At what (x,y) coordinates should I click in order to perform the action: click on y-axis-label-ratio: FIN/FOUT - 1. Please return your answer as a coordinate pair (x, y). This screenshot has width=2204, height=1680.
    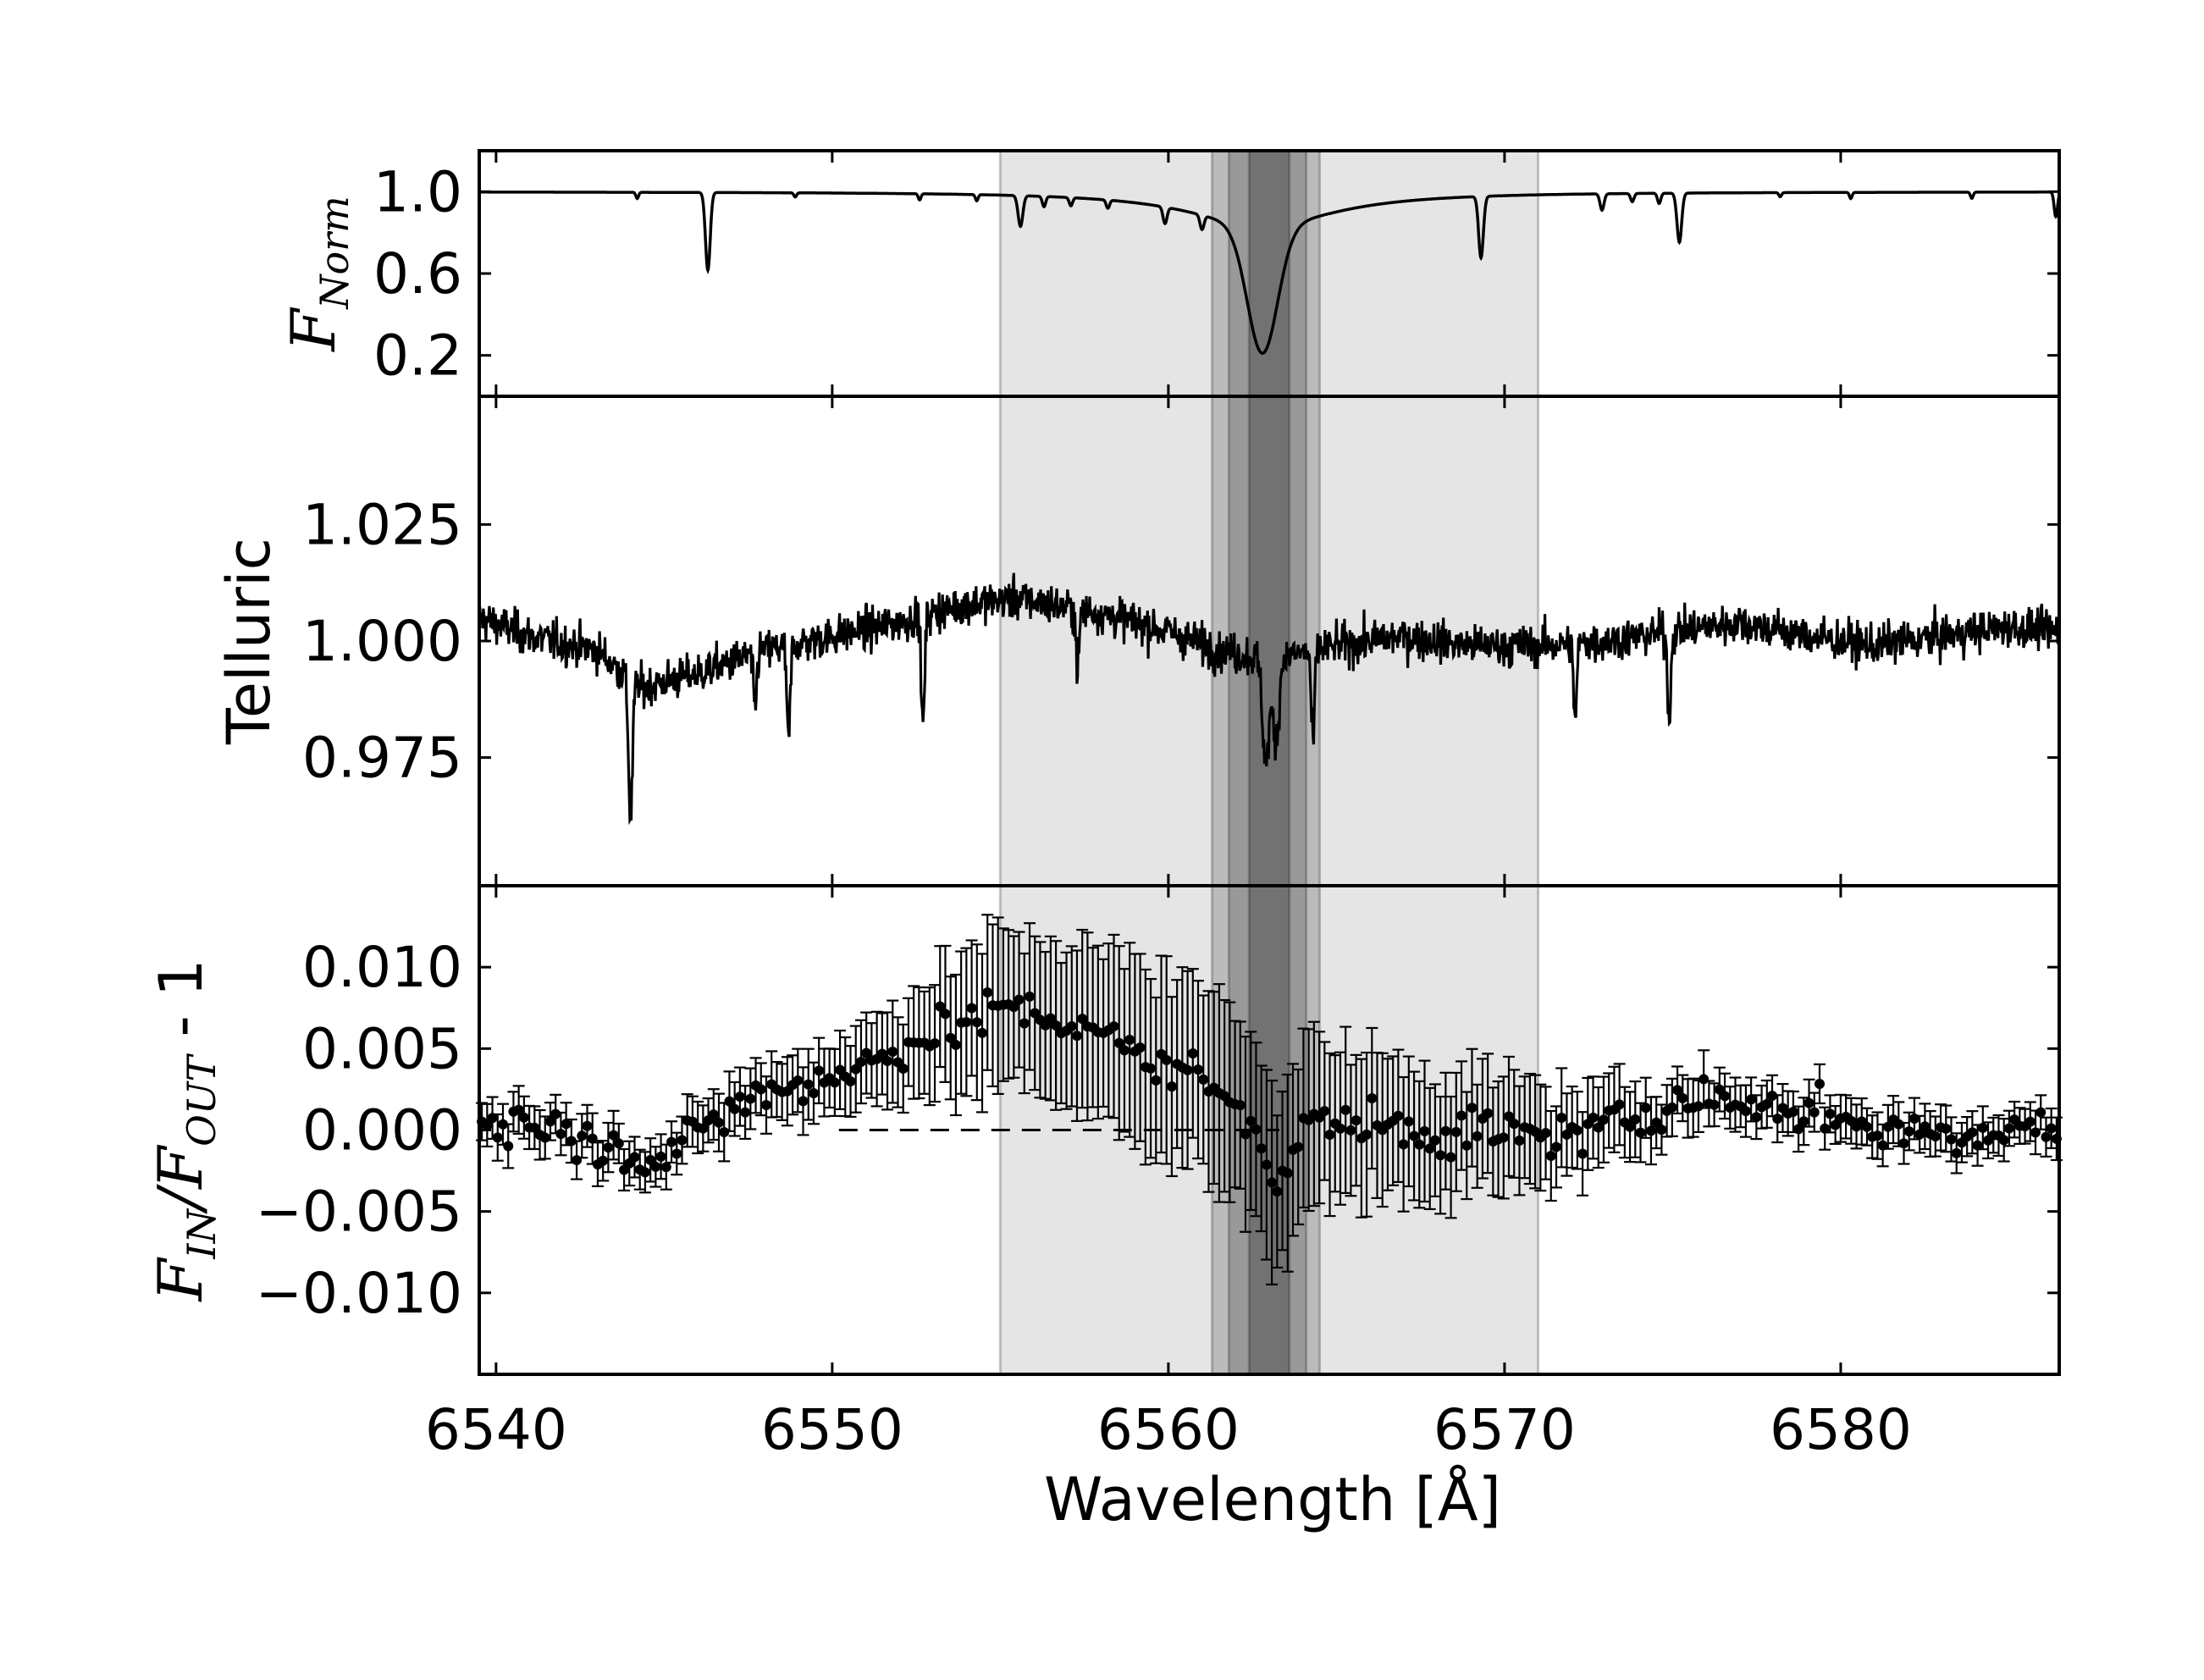
    Looking at the image, I should click on (184, 1130).